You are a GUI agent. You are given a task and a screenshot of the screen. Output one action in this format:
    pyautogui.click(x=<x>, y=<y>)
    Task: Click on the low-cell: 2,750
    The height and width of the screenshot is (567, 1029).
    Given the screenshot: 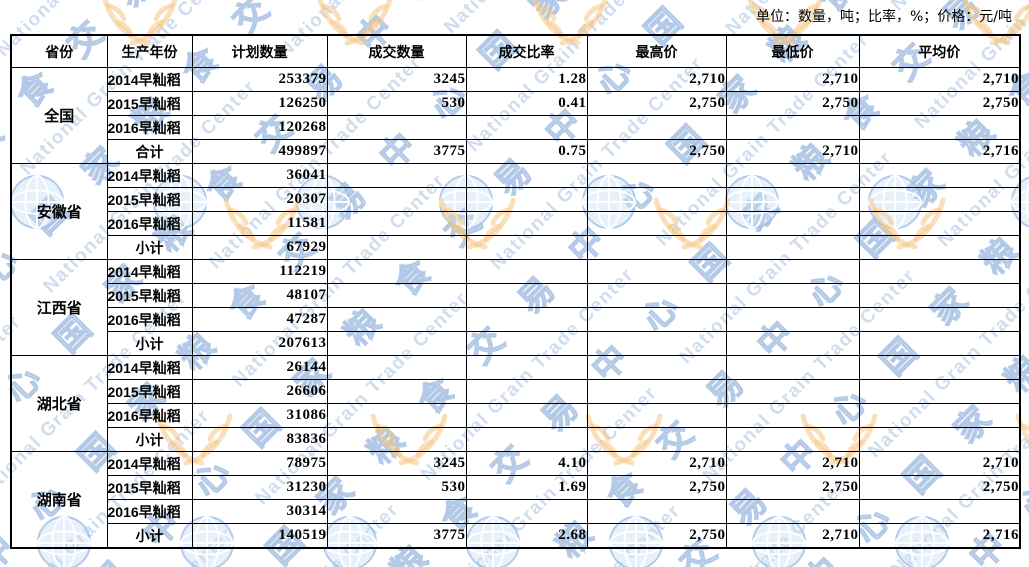 What is the action you would take?
    pyautogui.click(x=792, y=487)
    